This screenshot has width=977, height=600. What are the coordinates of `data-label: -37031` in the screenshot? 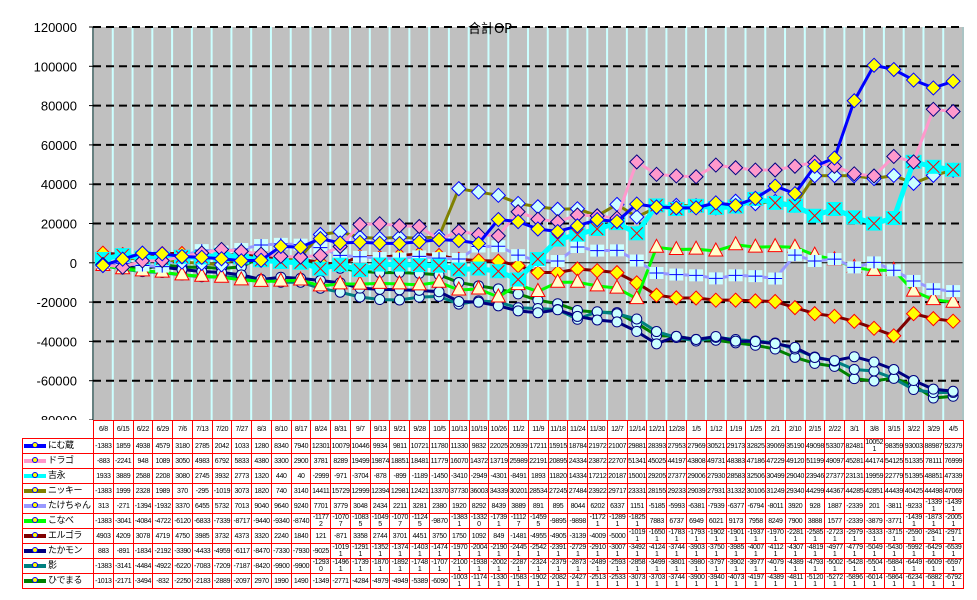 It's located at (657, 581).